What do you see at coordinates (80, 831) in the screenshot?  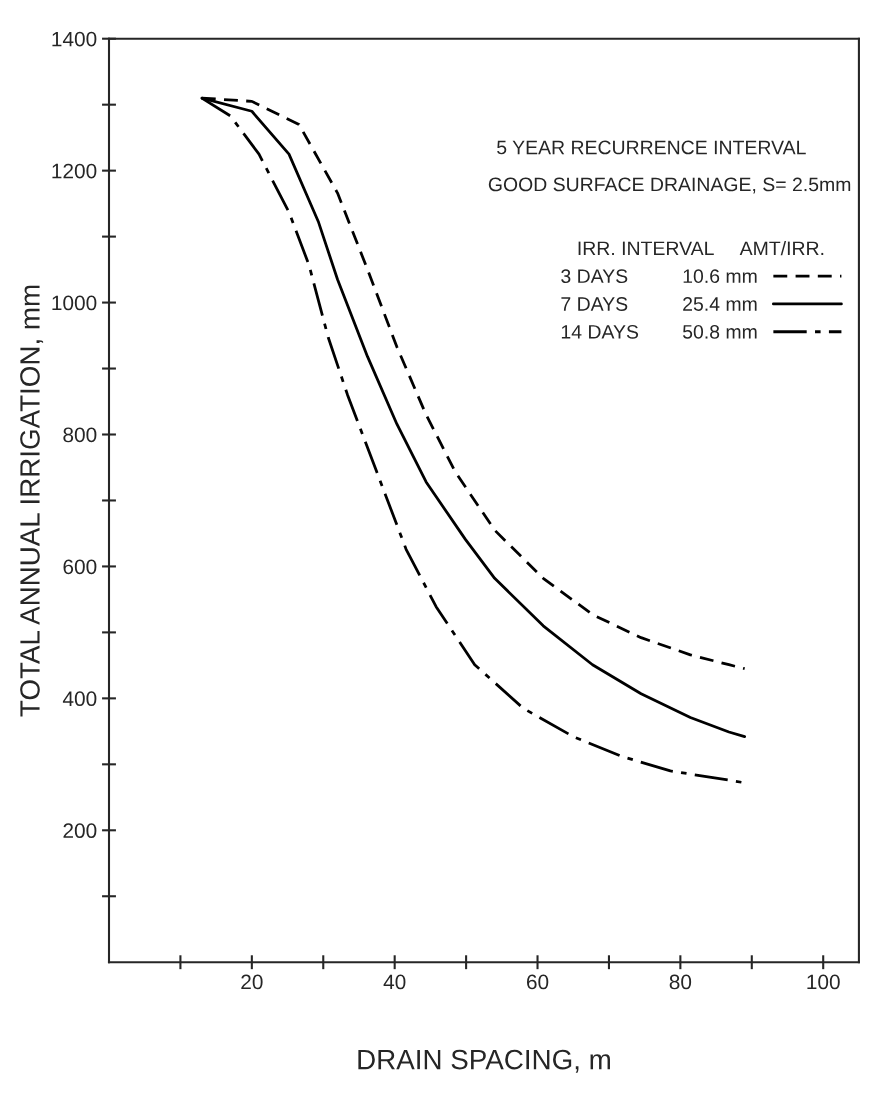 I see `y-tick-label: 200` at bounding box center [80, 831].